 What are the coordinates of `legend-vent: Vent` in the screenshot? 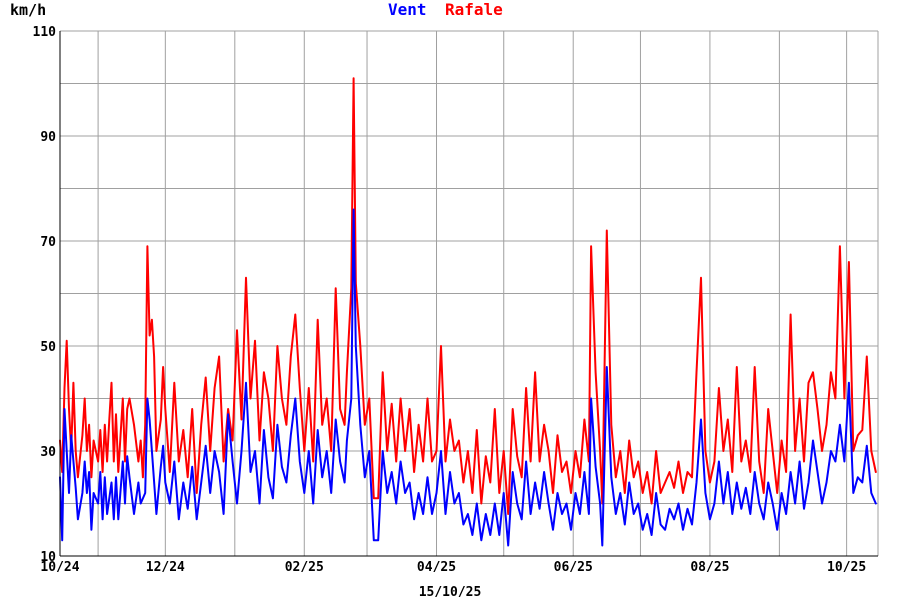 It's located at (407, 9).